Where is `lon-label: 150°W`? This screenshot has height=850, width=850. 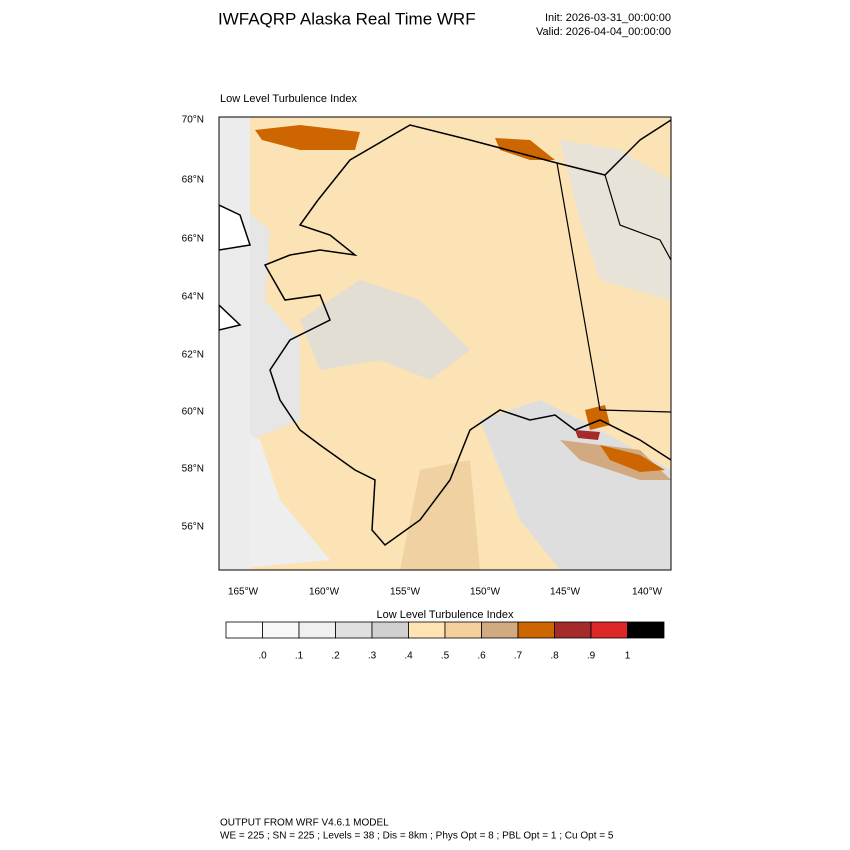
lon-label: 150°W is located at coordinates (485, 592).